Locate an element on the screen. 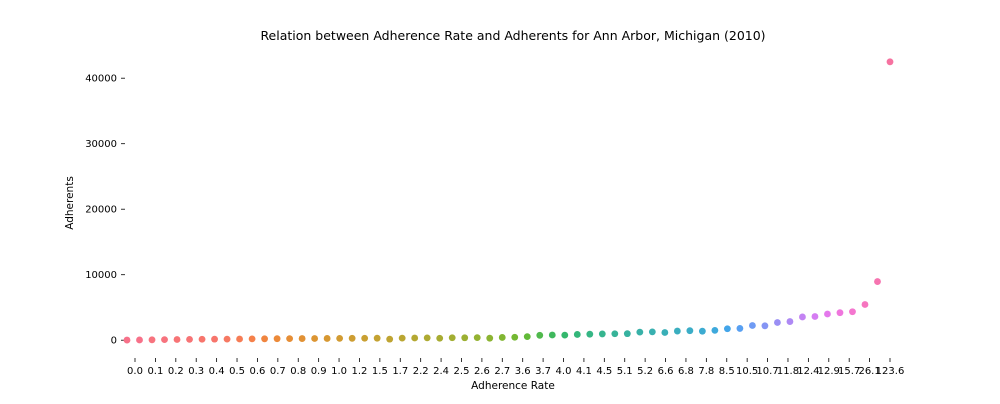 The image size is (1000, 404). x-tick-label: 11.8 is located at coordinates (788, 371).